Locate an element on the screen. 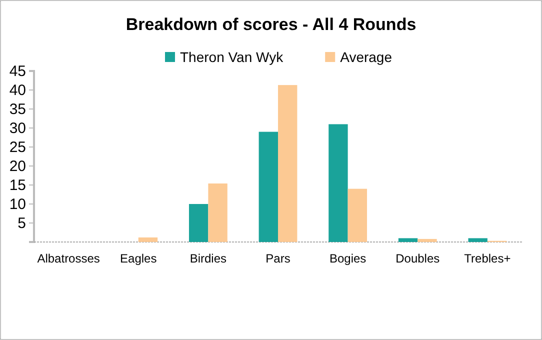 The width and height of the screenshot is (542, 340). x-tick-label: Trebles+ is located at coordinates (487, 259).